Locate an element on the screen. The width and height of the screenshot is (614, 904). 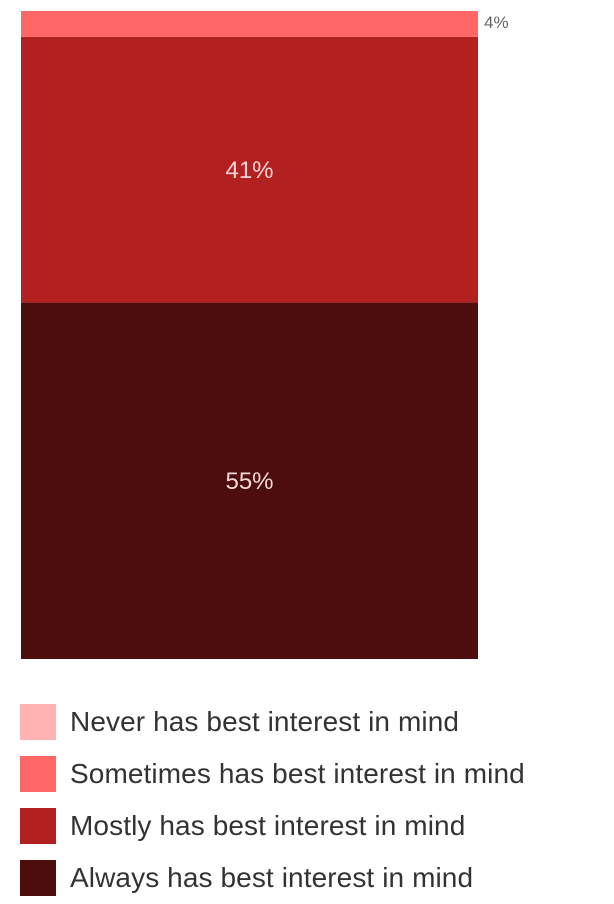
legend-item-mostly: Mostly has best interest in mind is located at coordinates (317, 826).